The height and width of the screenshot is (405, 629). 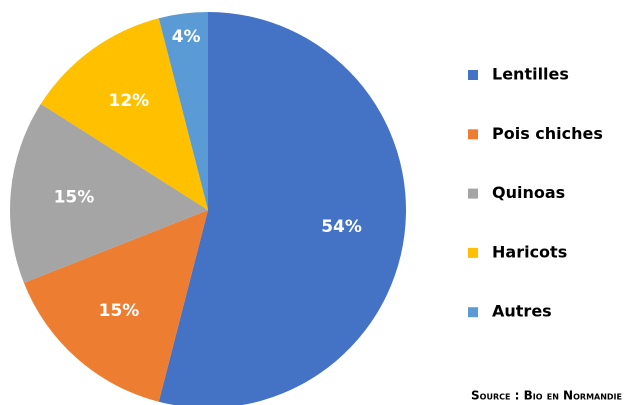 What do you see at coordinates (528, 192) in the screenshot?
I see `legend-label: Quinoas` at bounding box center [528, 192].